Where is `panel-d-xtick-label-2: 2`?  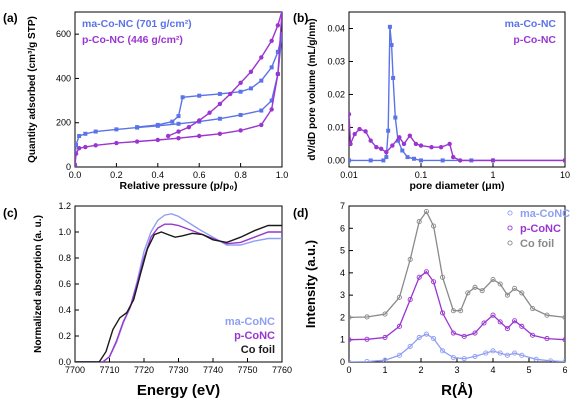
panel-d-xtick-label-2: 2 is located at coordinates (420, 370).